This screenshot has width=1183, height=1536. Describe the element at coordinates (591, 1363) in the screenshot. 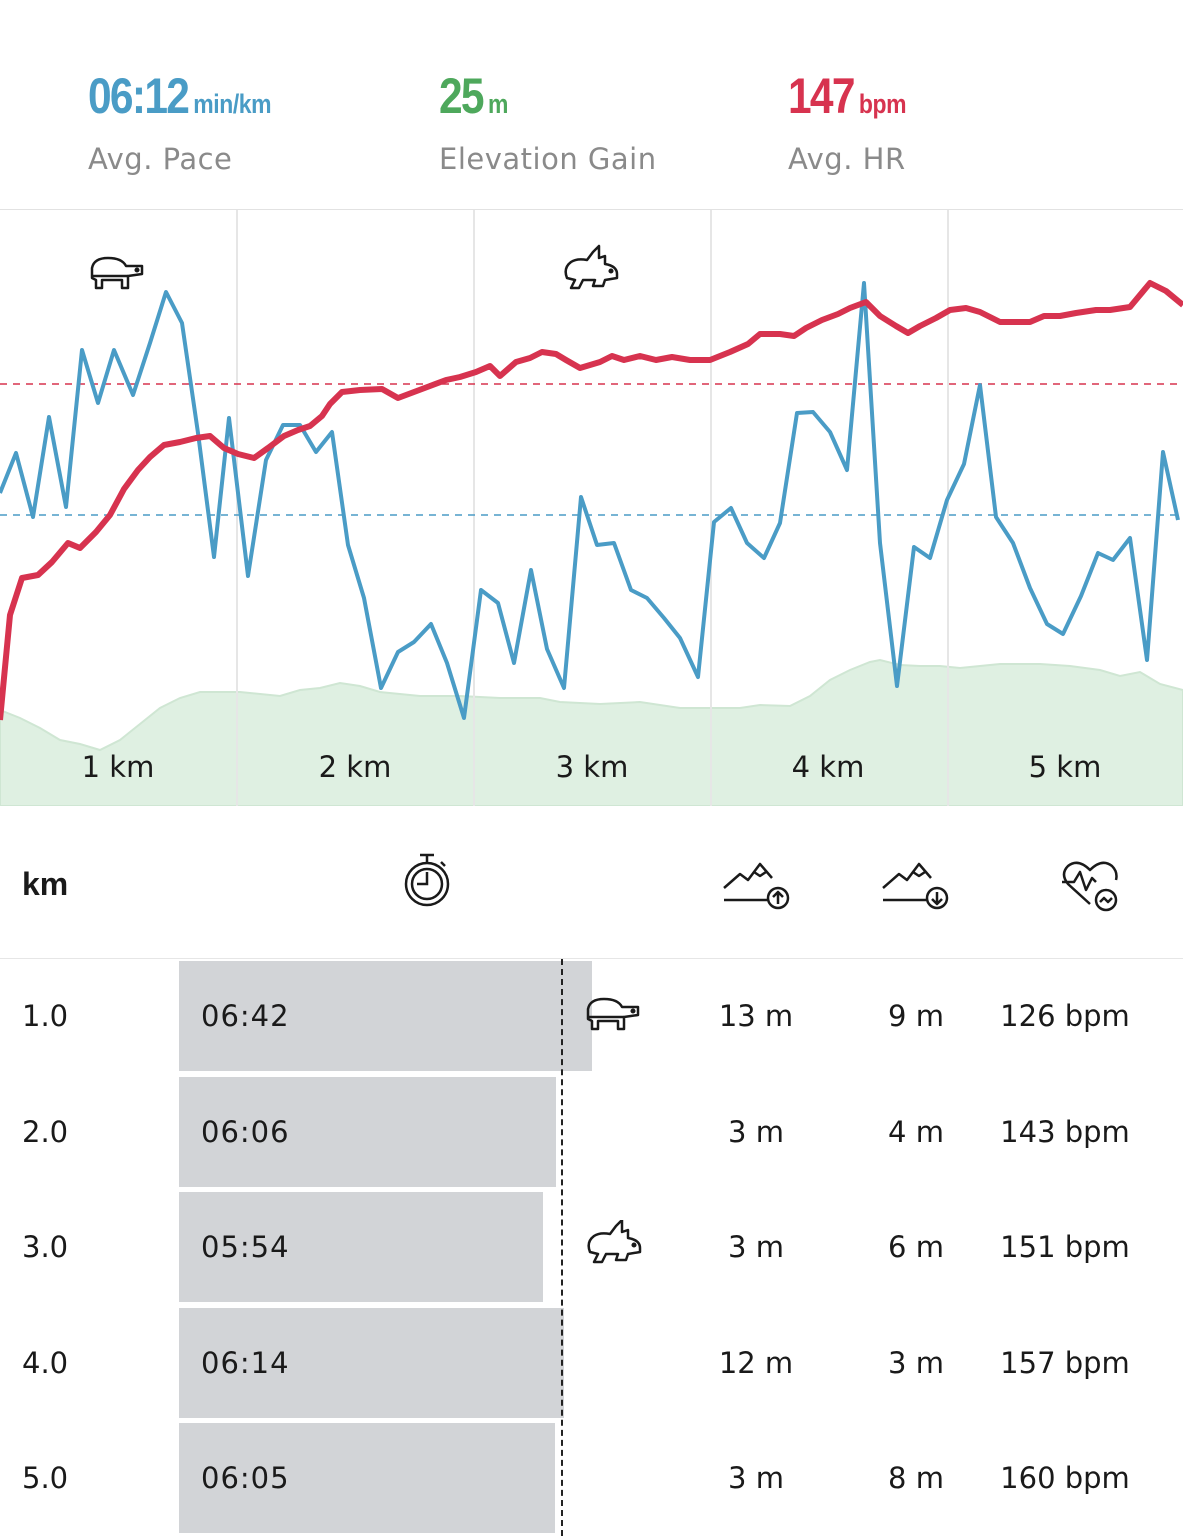

I see `split-row-4: 4.0 06:14 12 m 3 m 157 bpm` at that location.